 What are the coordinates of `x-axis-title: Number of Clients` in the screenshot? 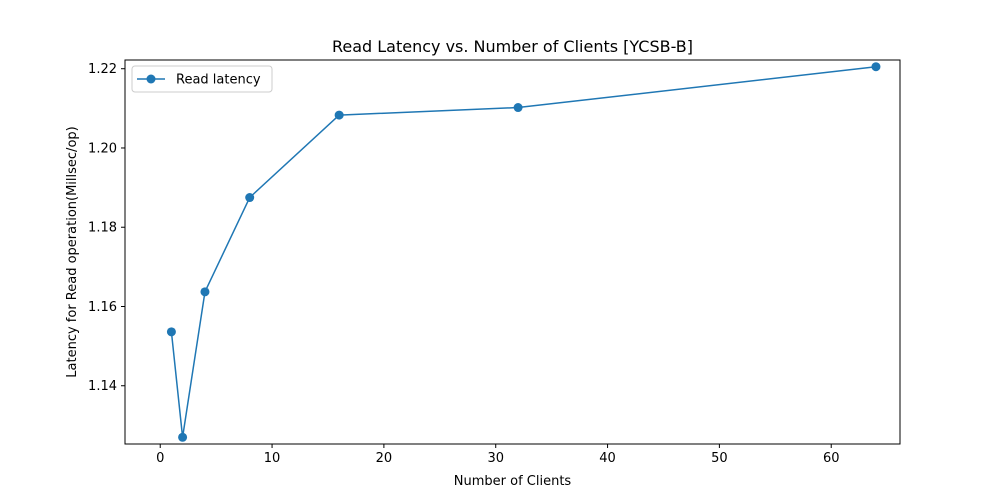 It's located at (513, 481).